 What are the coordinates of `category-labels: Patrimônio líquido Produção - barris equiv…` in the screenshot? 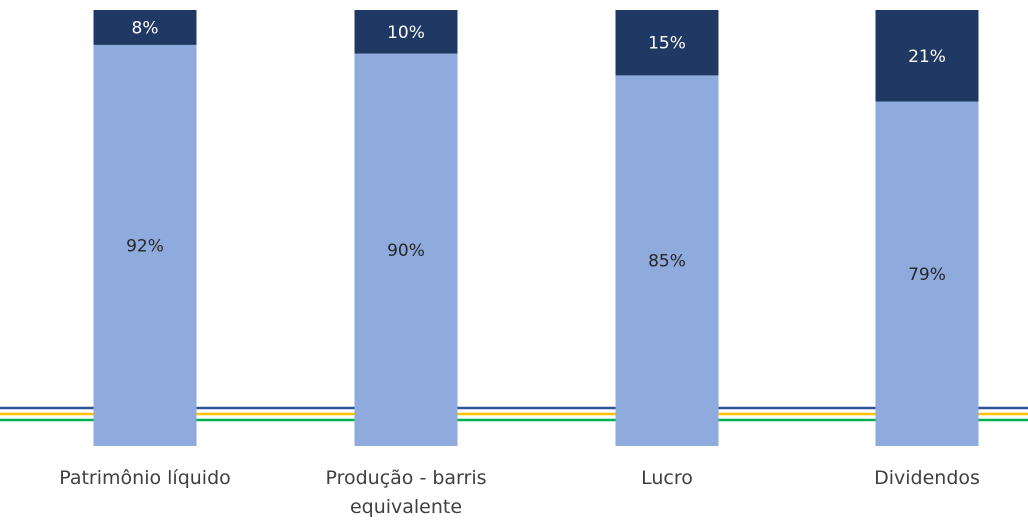 It's located at (519, 492).